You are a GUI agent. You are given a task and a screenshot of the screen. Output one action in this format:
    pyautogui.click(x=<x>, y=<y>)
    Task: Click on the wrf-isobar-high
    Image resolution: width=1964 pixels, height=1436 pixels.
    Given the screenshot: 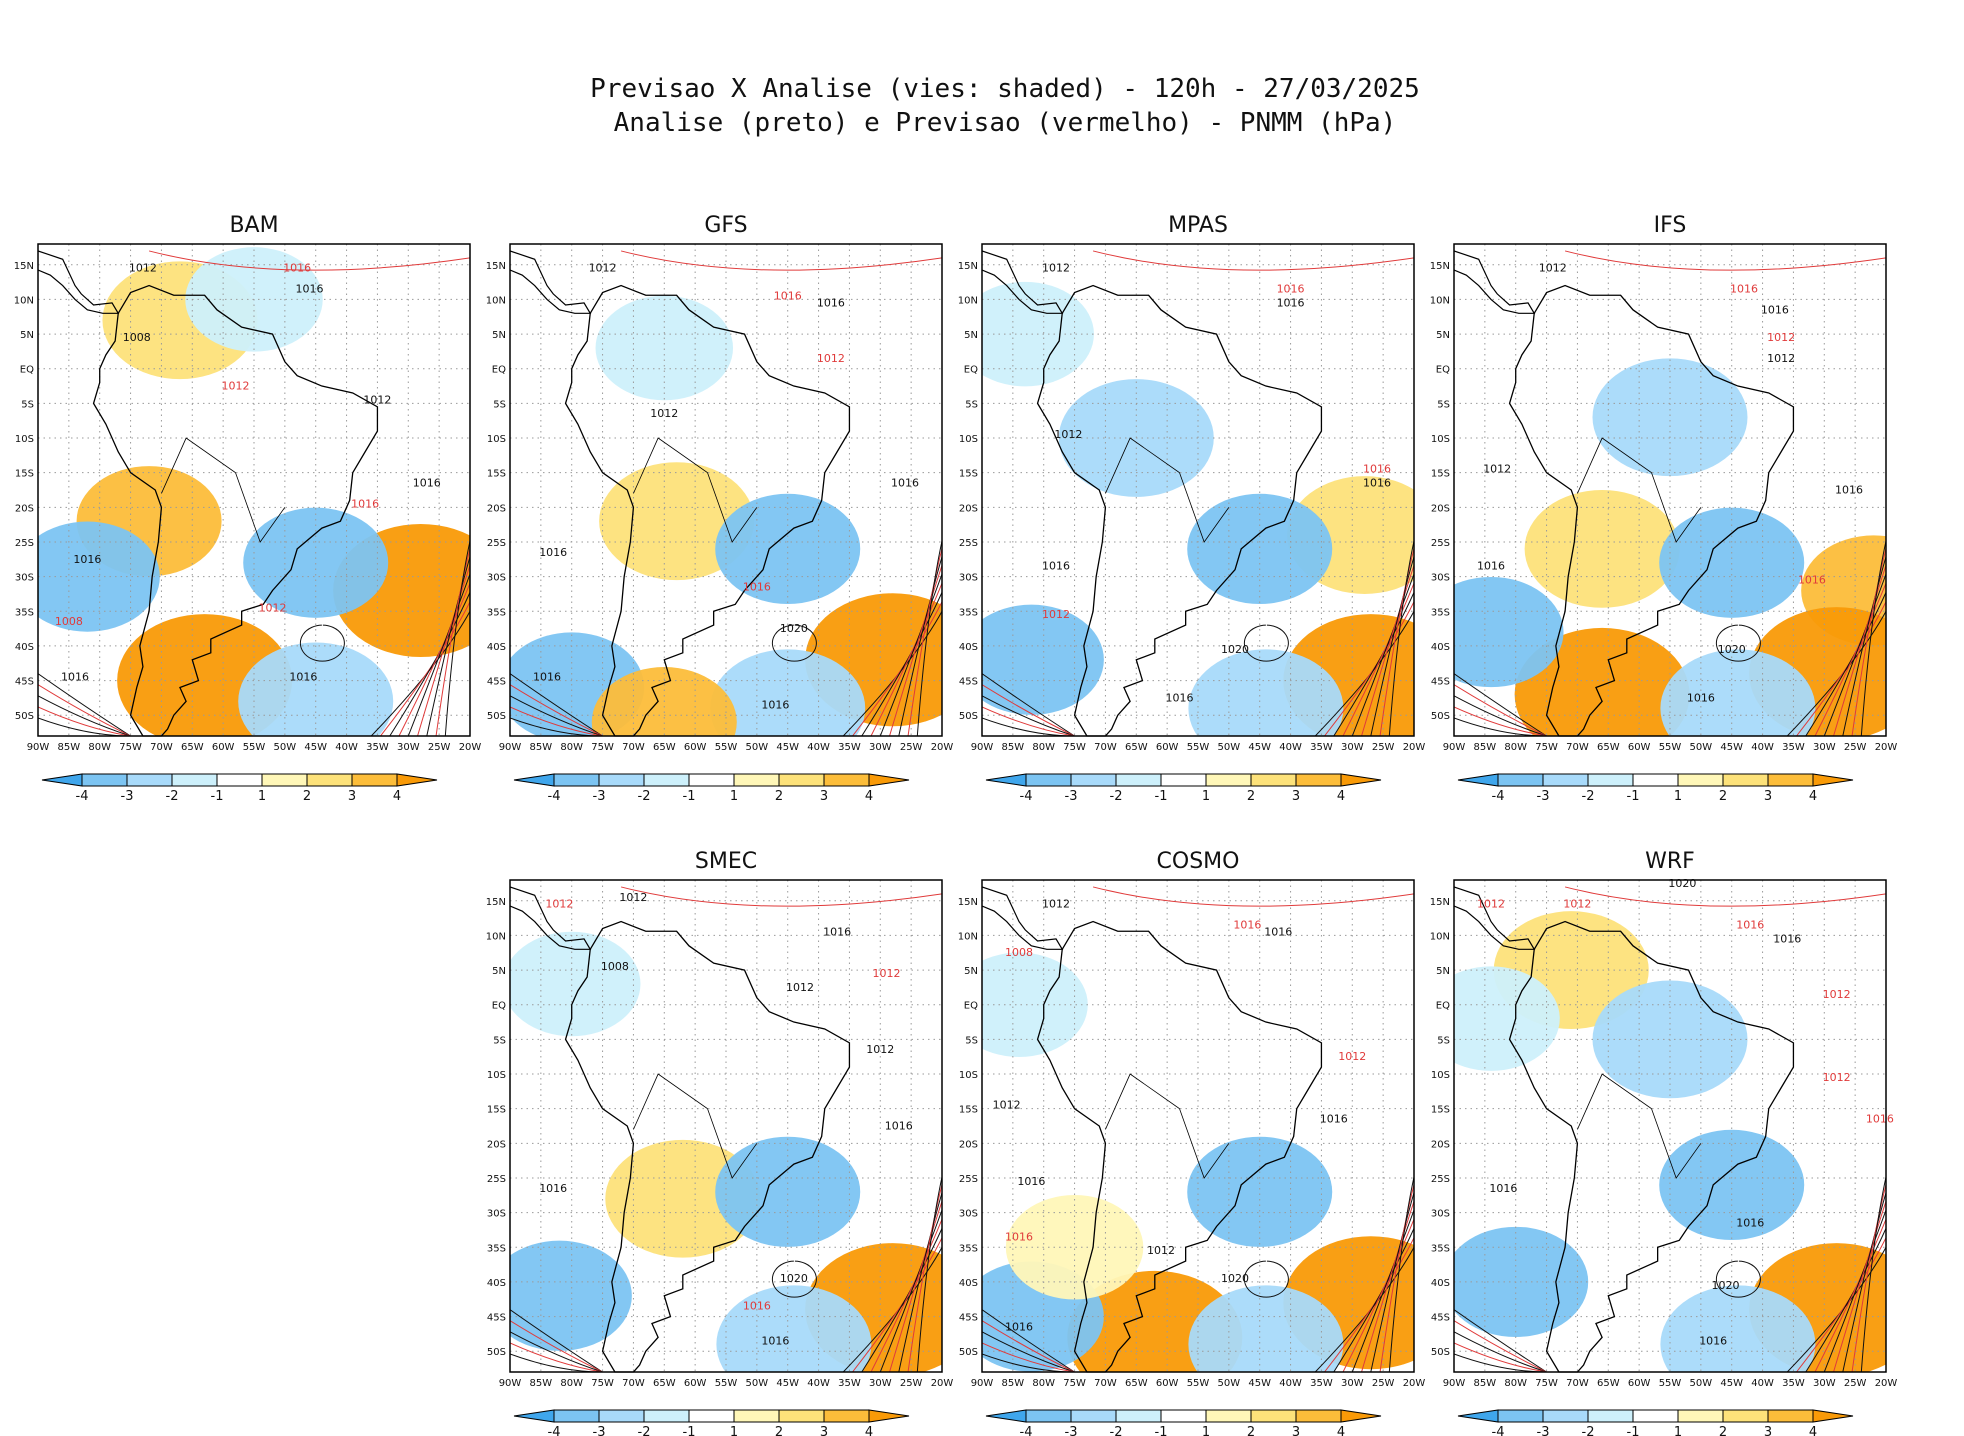 What is the action you would take?
    pyautogui.click(x=1738, y=1279)
    